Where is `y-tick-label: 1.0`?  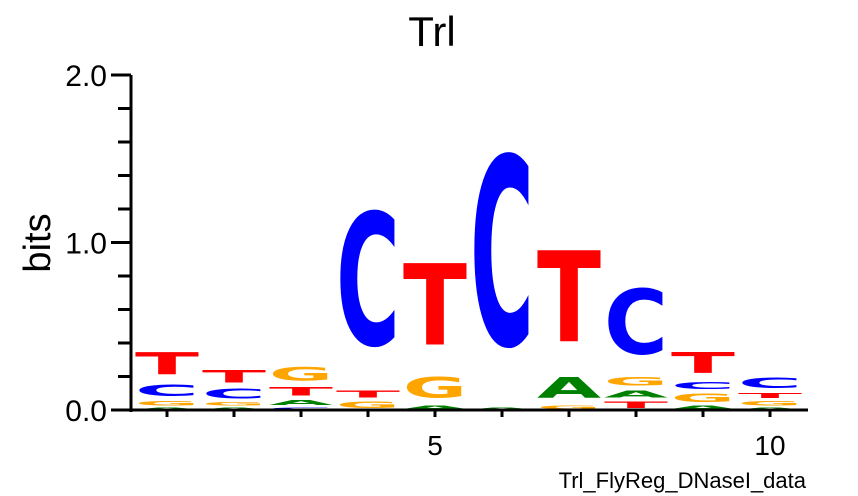 y-tick-label: 1.0 is located at coordinates (86, 244).